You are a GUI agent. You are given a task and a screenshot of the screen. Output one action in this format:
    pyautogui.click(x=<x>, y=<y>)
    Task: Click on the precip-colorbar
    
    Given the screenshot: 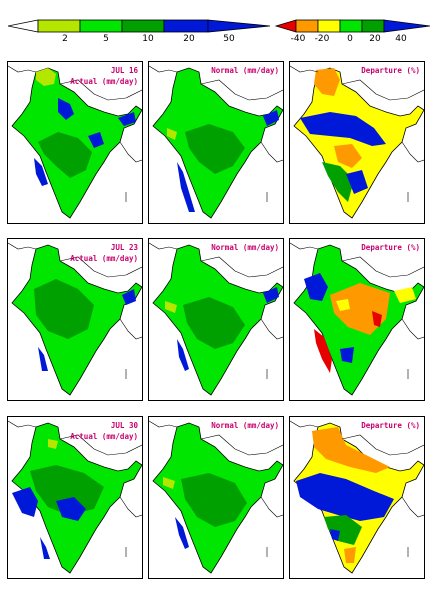 What is the action you would take?
    pyautogui.click(x=139, y=26)
    